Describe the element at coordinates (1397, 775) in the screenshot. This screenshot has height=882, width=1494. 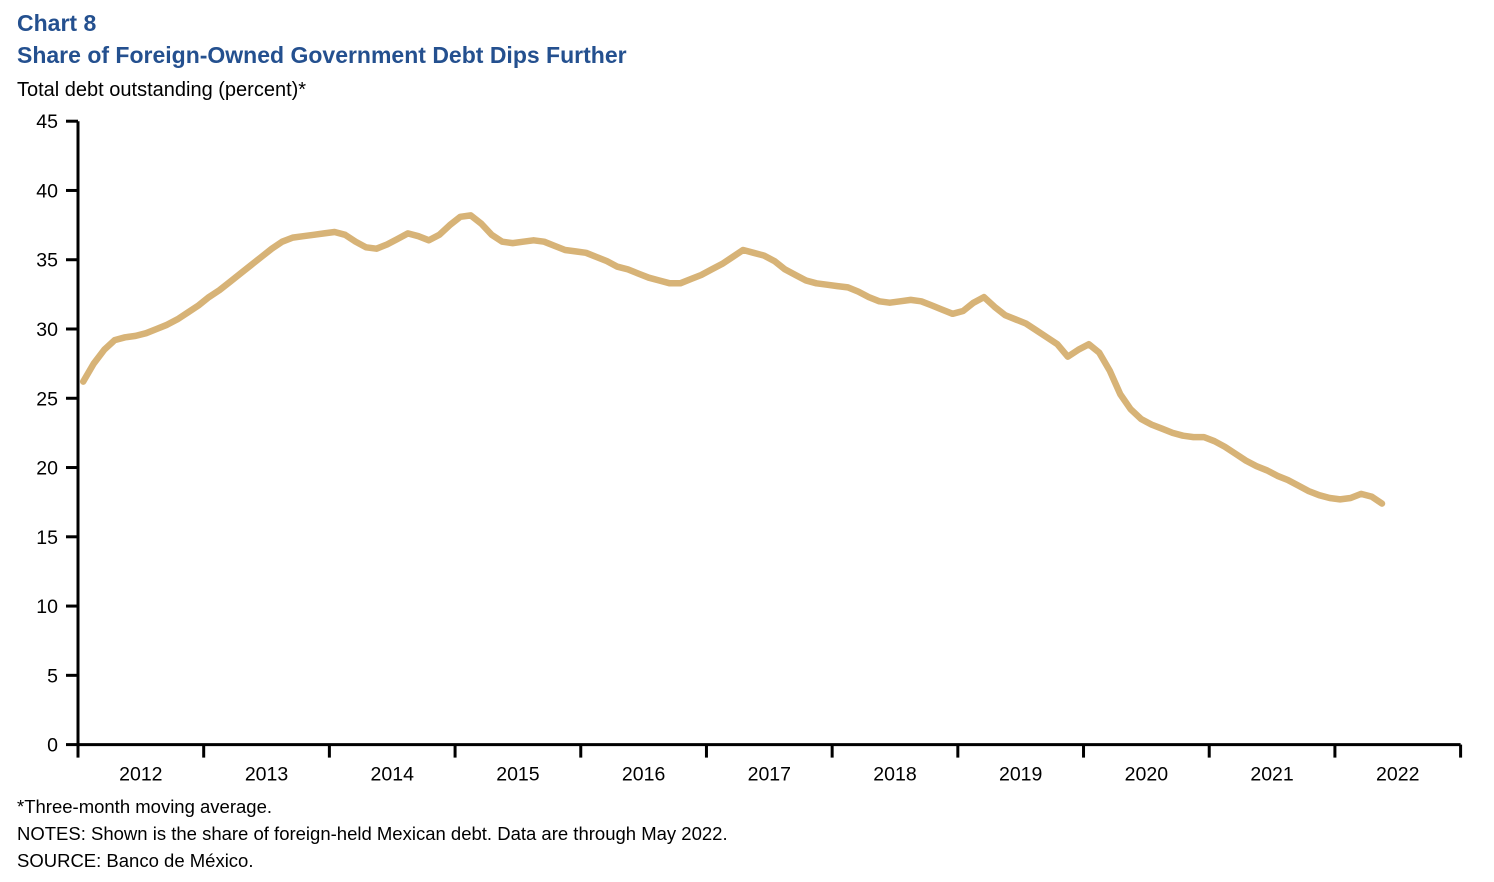
I see `x-tick-label: 2022` at that location.